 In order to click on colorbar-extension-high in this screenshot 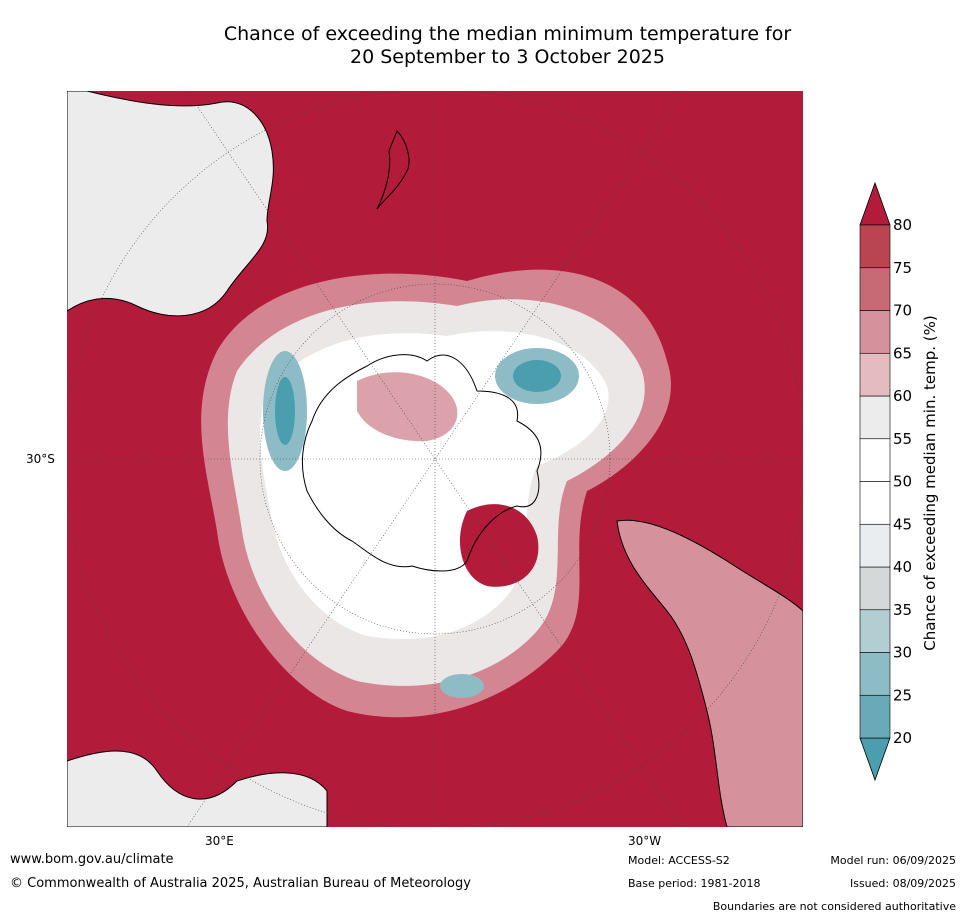, I will do `click(875, 203)`.